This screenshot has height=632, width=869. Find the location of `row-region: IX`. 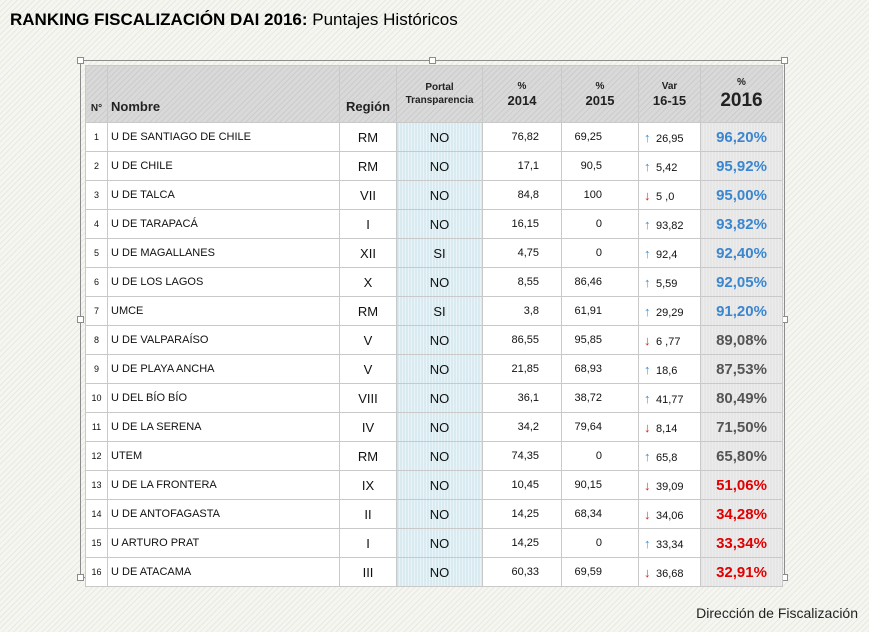

row-region: IX is located at coordinates (368, 485).